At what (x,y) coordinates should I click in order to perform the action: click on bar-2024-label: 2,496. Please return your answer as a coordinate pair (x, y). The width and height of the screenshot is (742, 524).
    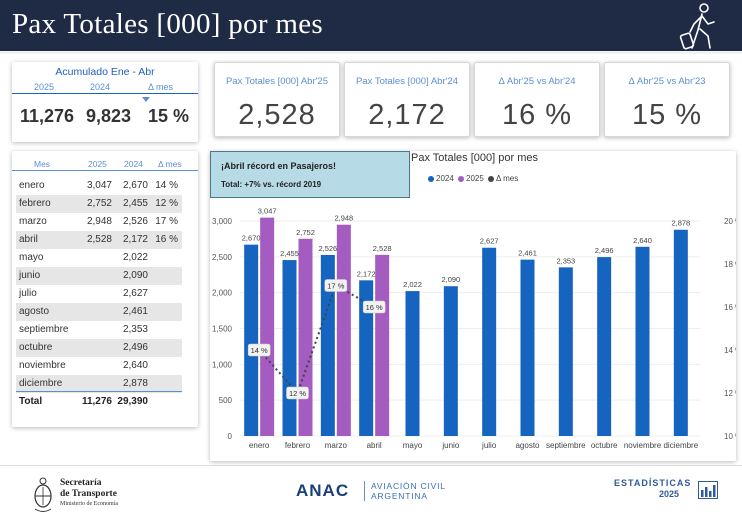
    Looking at the image, I should click on (604, 250).